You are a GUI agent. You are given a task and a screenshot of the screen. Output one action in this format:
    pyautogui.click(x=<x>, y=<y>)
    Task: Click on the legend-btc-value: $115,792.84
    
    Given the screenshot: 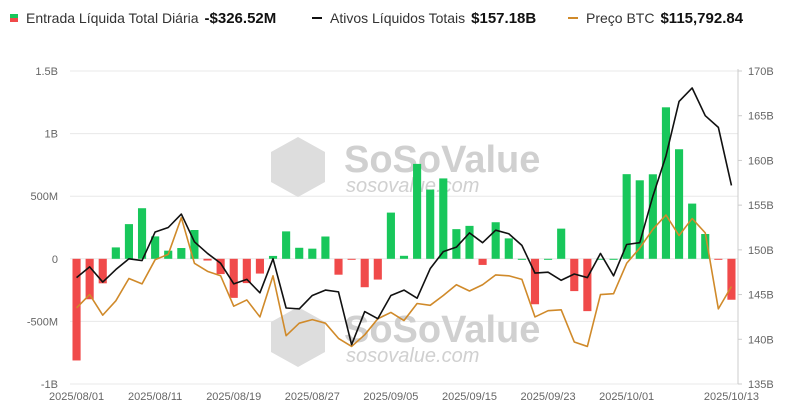 What is the action you would take?
    pyautogui.click(x=702, y=18)
    